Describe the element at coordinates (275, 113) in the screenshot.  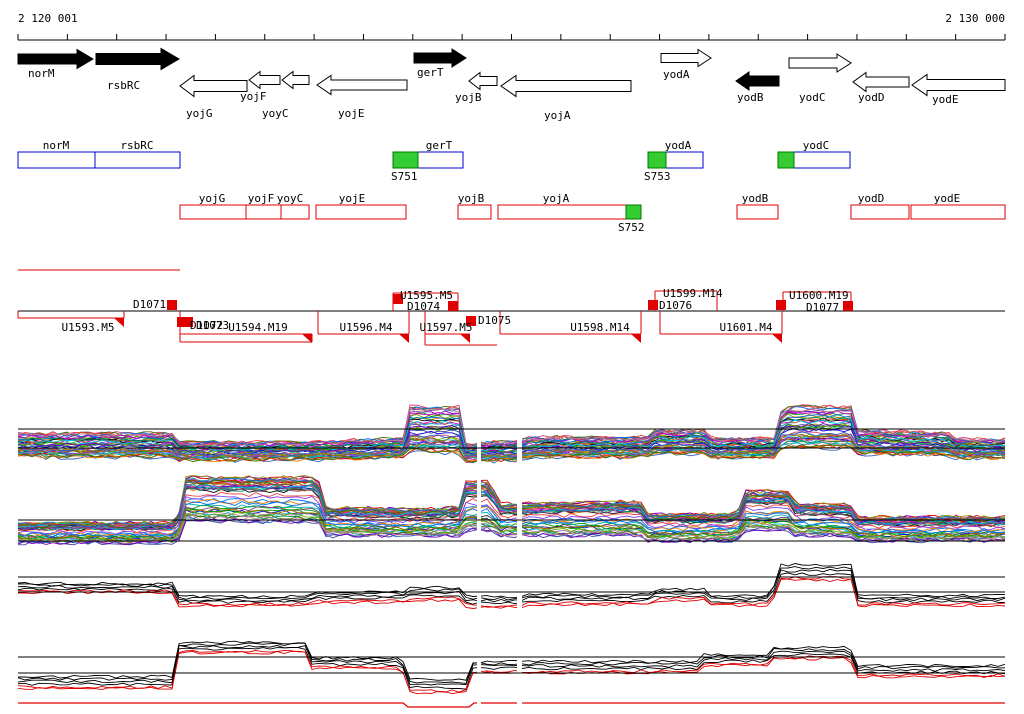
I see `gene-label-yoyC: yoyC` at that location.